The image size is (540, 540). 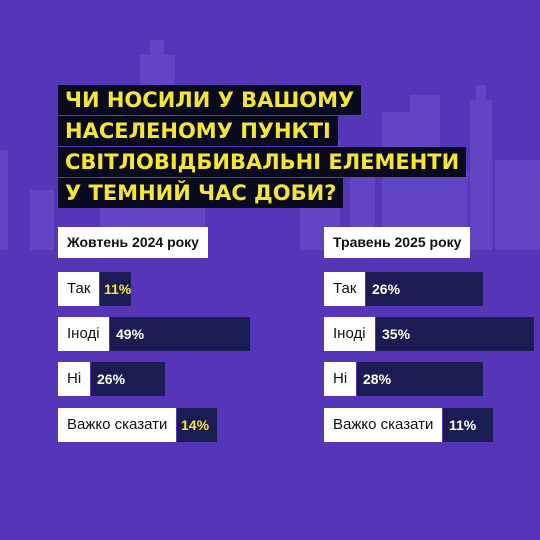 What do you see at coordinates (210, 100) in the screenshot?
I see `title-line-1: ЧИ НОСИЛИ У ВАШОМУ` at bounding box center [210, 100].